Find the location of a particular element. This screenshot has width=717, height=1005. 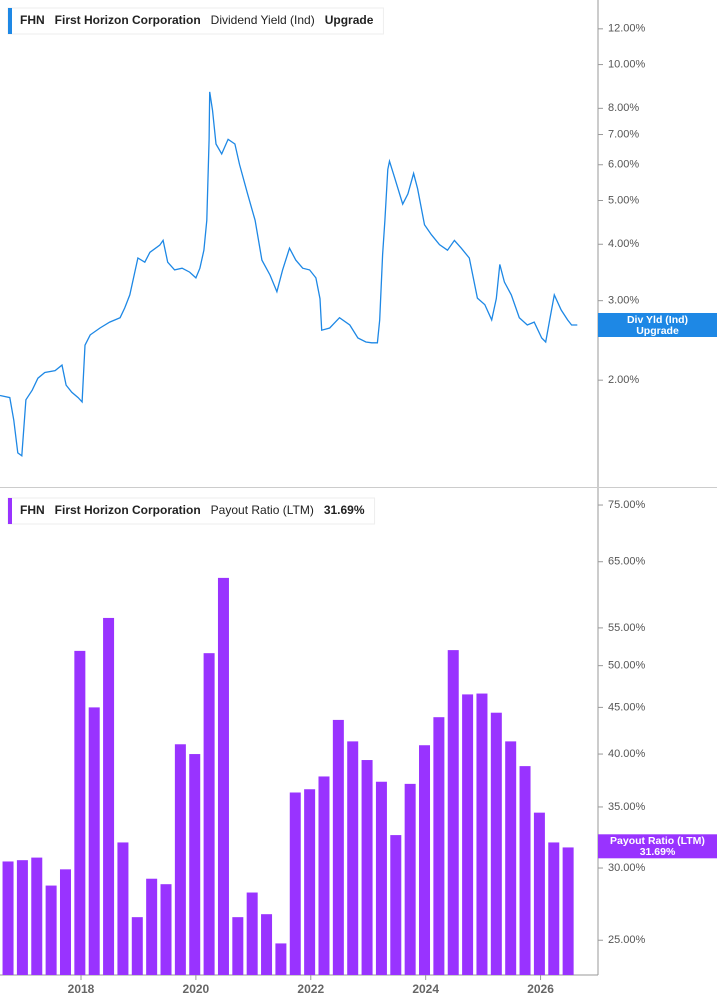

x-tick-label: 2026 is located at coordinates (540, 989).